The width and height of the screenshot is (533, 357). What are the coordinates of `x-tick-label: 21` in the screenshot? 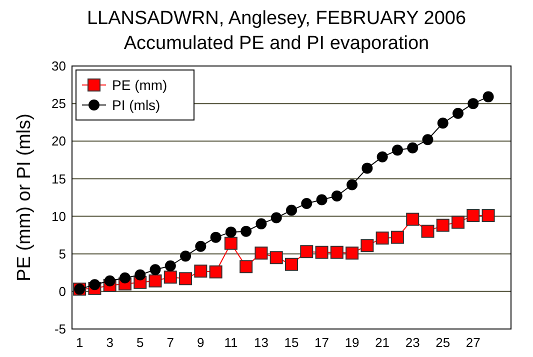 It's located at (382, 342).